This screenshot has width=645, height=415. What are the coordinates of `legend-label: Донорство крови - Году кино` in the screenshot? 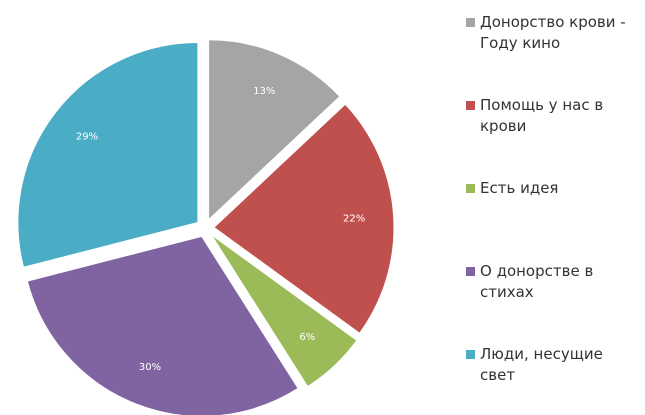 It's located at (553, 32).